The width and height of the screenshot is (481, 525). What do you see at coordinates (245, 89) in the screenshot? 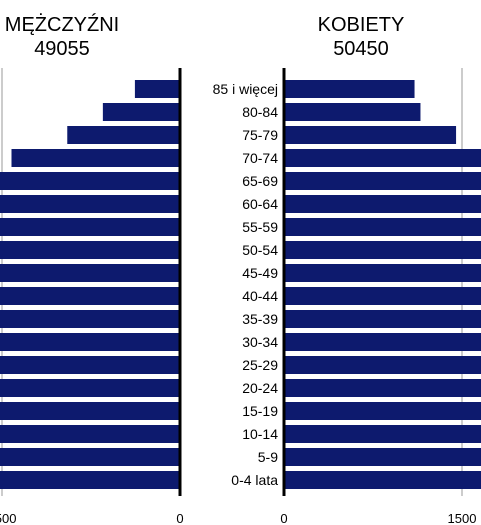
I see `age-label-0: 85 i więcej` at bounding box center [245, 89].